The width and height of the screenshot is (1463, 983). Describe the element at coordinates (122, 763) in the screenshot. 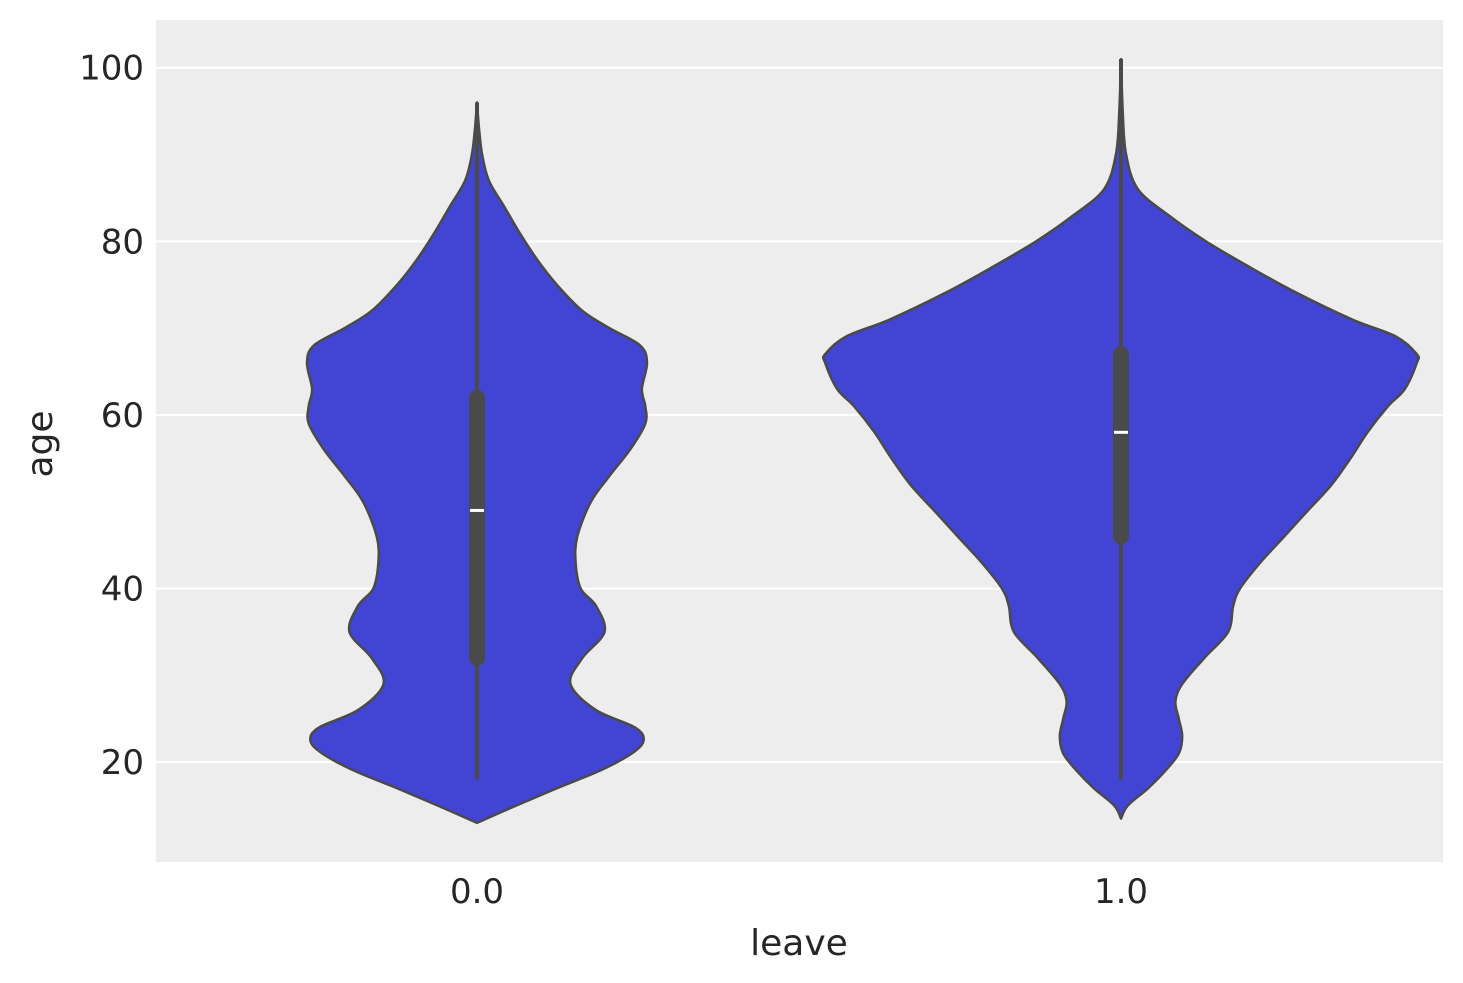

I see `y-tick-label: 20` at that location.